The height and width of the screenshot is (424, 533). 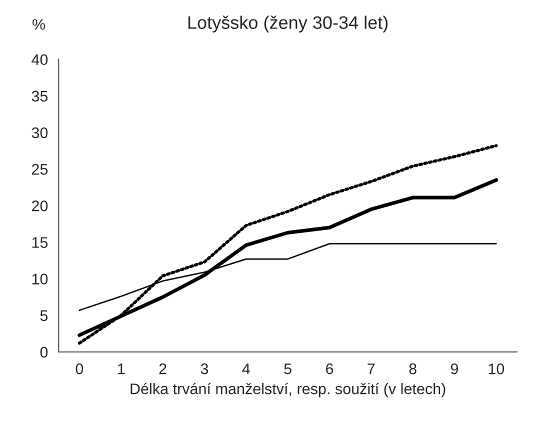 What do you see at coordinates (44, 352) in the screenshot?
I see `y-tick-label: 0` at bounding box center [44, 352].